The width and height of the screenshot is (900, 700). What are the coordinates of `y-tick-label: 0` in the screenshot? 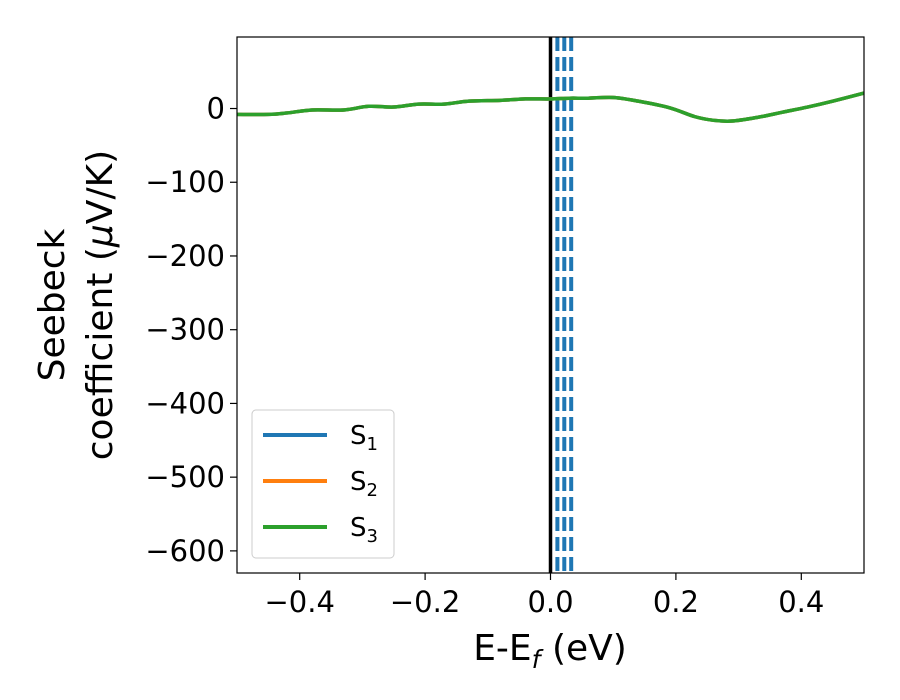 It's located at (216, 109).